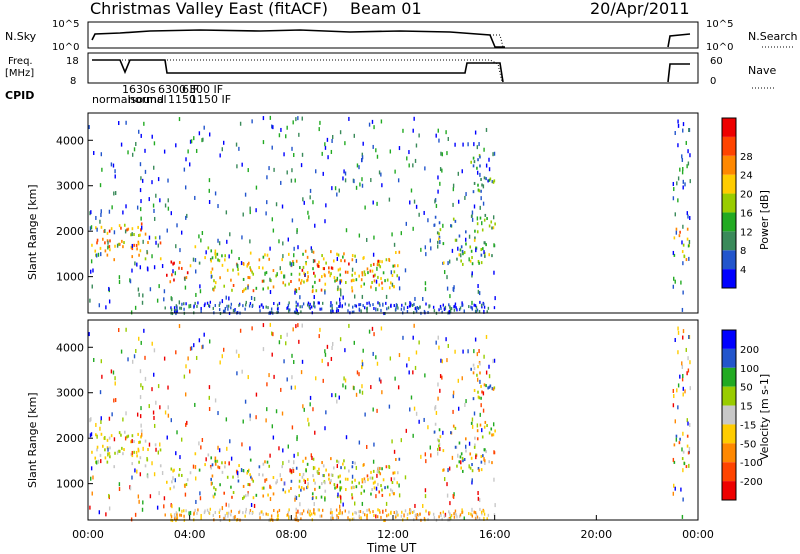  I want to click on colorbar-segment, so click(729, 165).